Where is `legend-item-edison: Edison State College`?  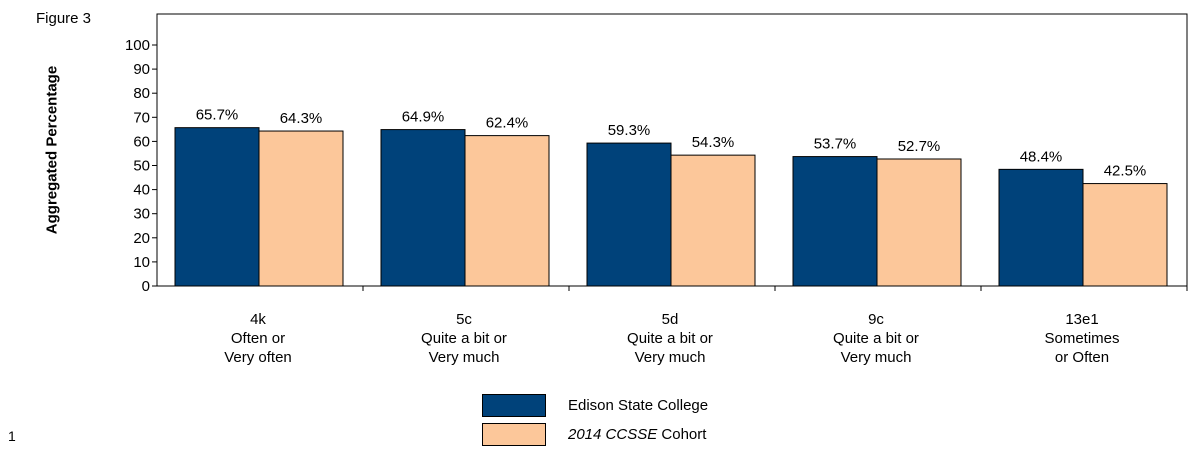 legend-item-edison: Edison State College is located at coordinates (595, 405).